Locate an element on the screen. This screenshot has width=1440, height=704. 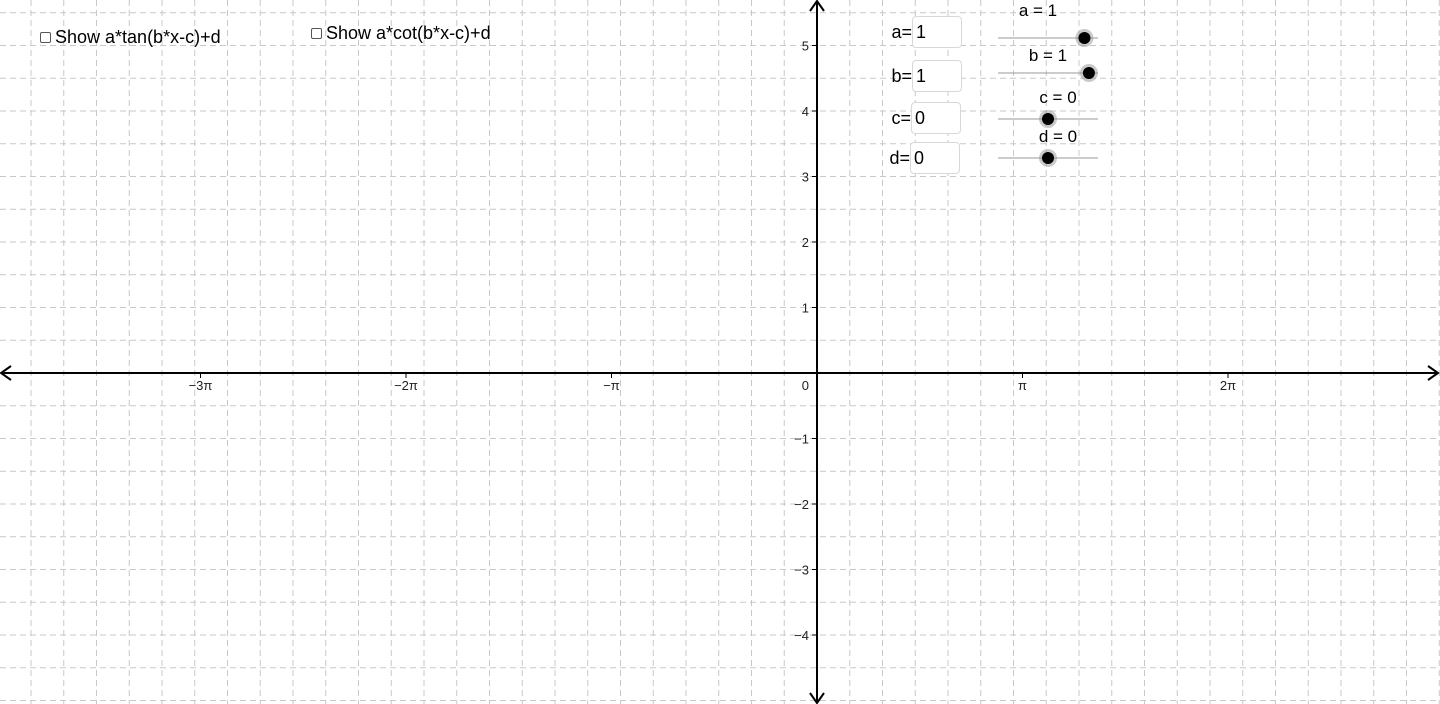
param-c-label: c= is located at coordinates (901, 117).